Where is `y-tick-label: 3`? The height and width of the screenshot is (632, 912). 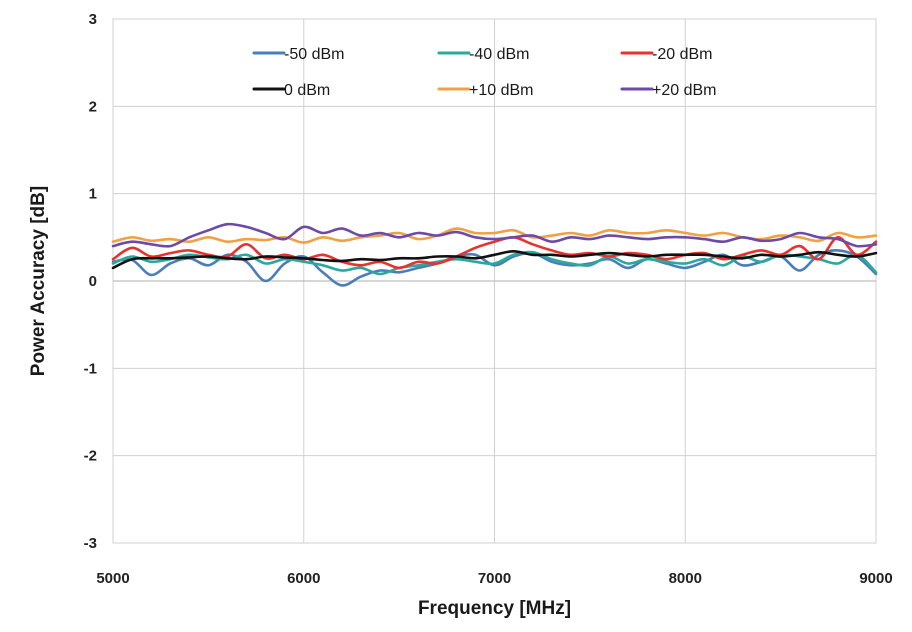 y-tick-label: 3 is located at coordinates (93, 19).